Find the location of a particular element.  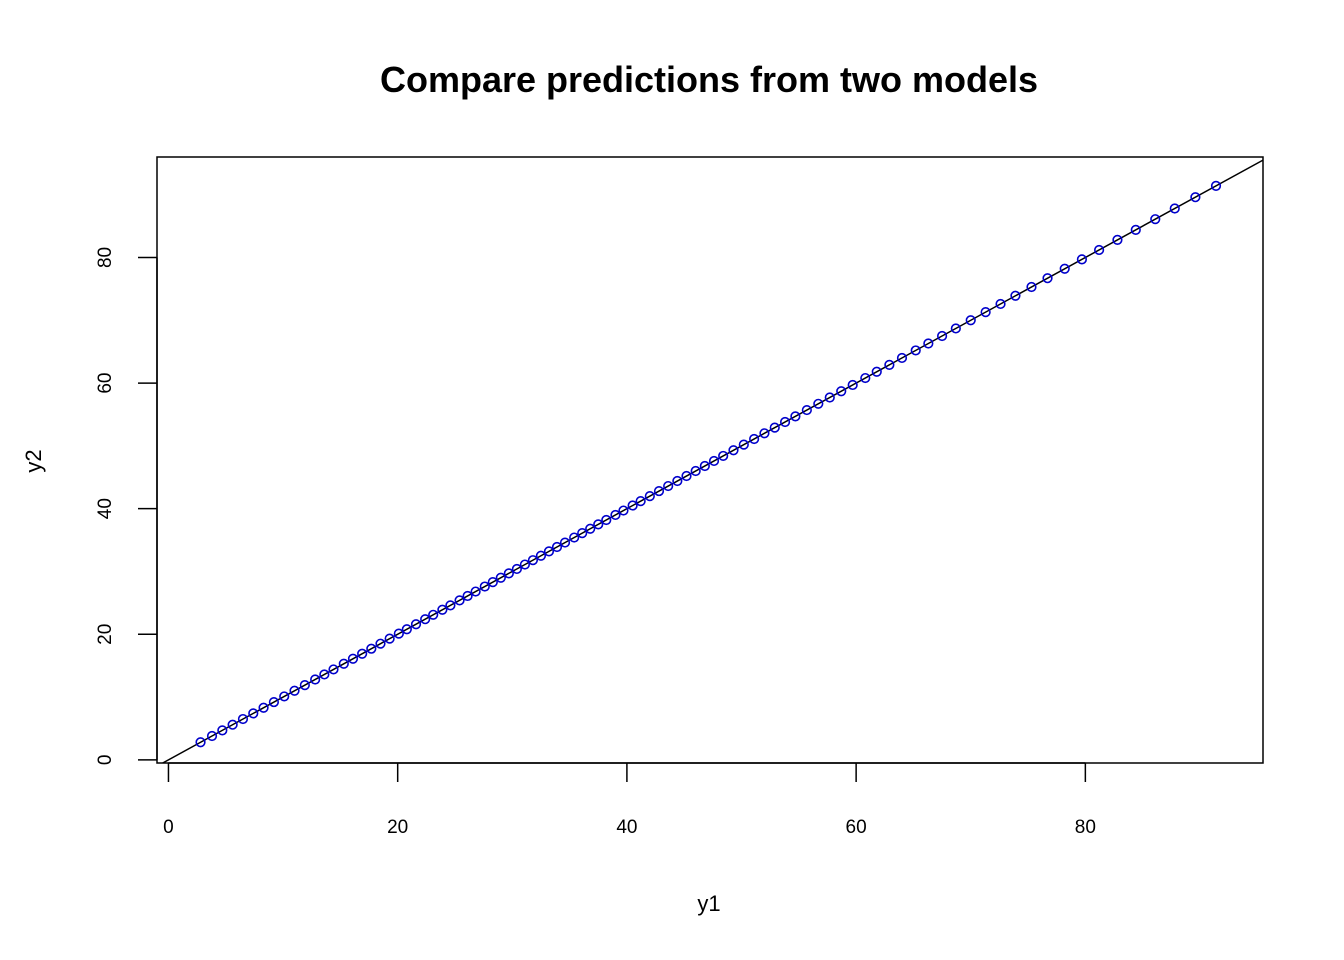

x-tick-label: 80 is located at coordinates (1085, 827).